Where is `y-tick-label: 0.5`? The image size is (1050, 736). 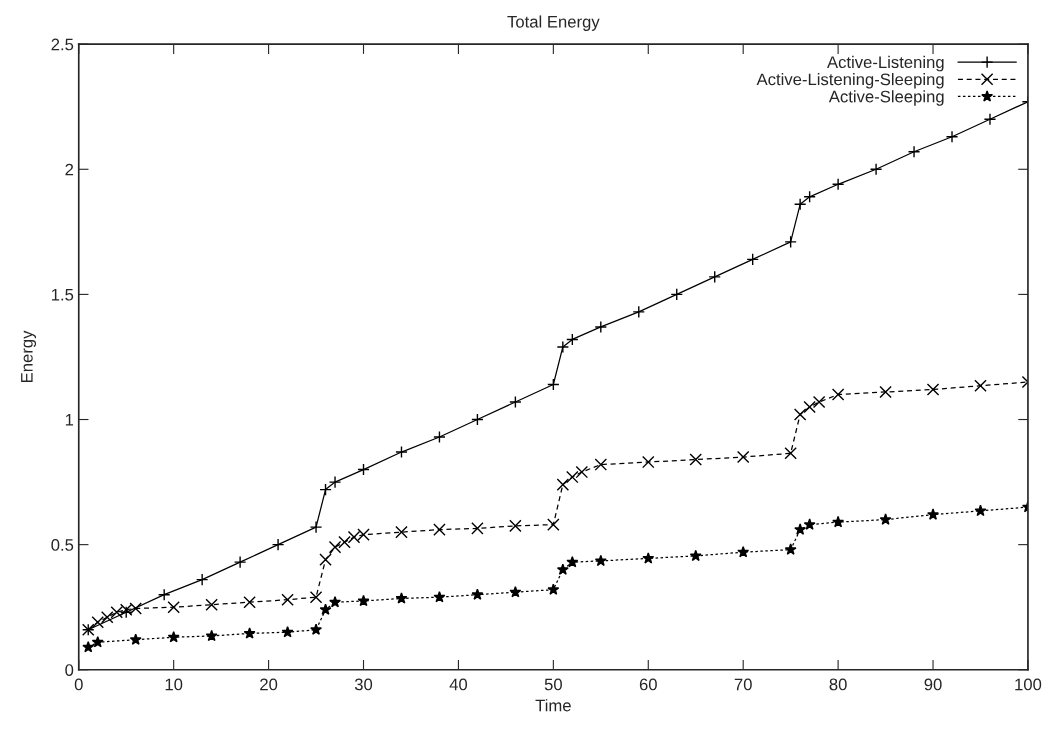 y-tick-label: 0.5 is located at coordinates (62, 545).